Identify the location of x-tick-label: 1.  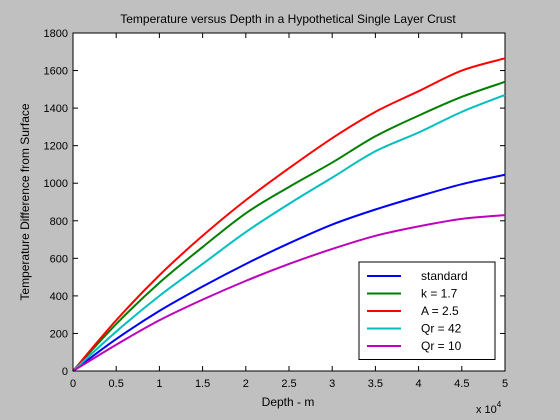
(159, 384).